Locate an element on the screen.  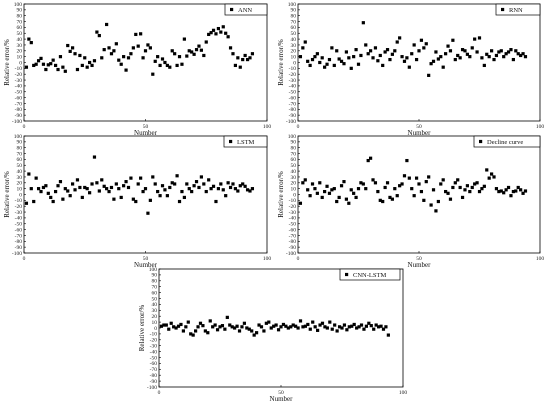
y-tick-label: -60 is located at coordinates (293, 98).